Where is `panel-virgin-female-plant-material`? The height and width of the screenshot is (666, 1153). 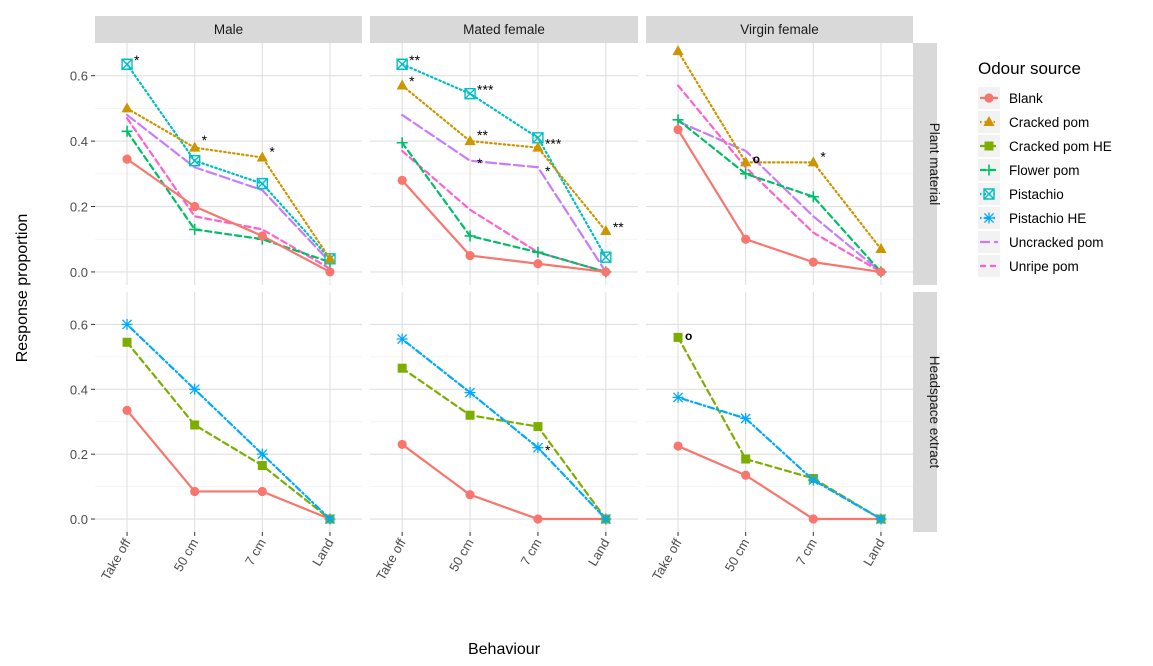
panel-virgin-female-plant-material is located at coordinates (779, 164).